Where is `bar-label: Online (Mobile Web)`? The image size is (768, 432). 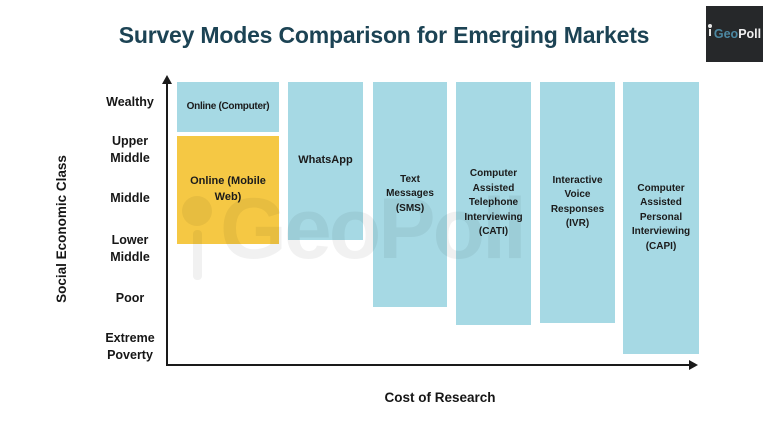 bar-label: Online (Mobile Web) is located at coordinates (228, 189).